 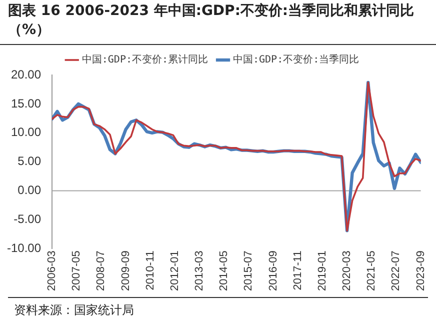 I want to click on y-tick-label: 20.00, so click(x=26, y=74).